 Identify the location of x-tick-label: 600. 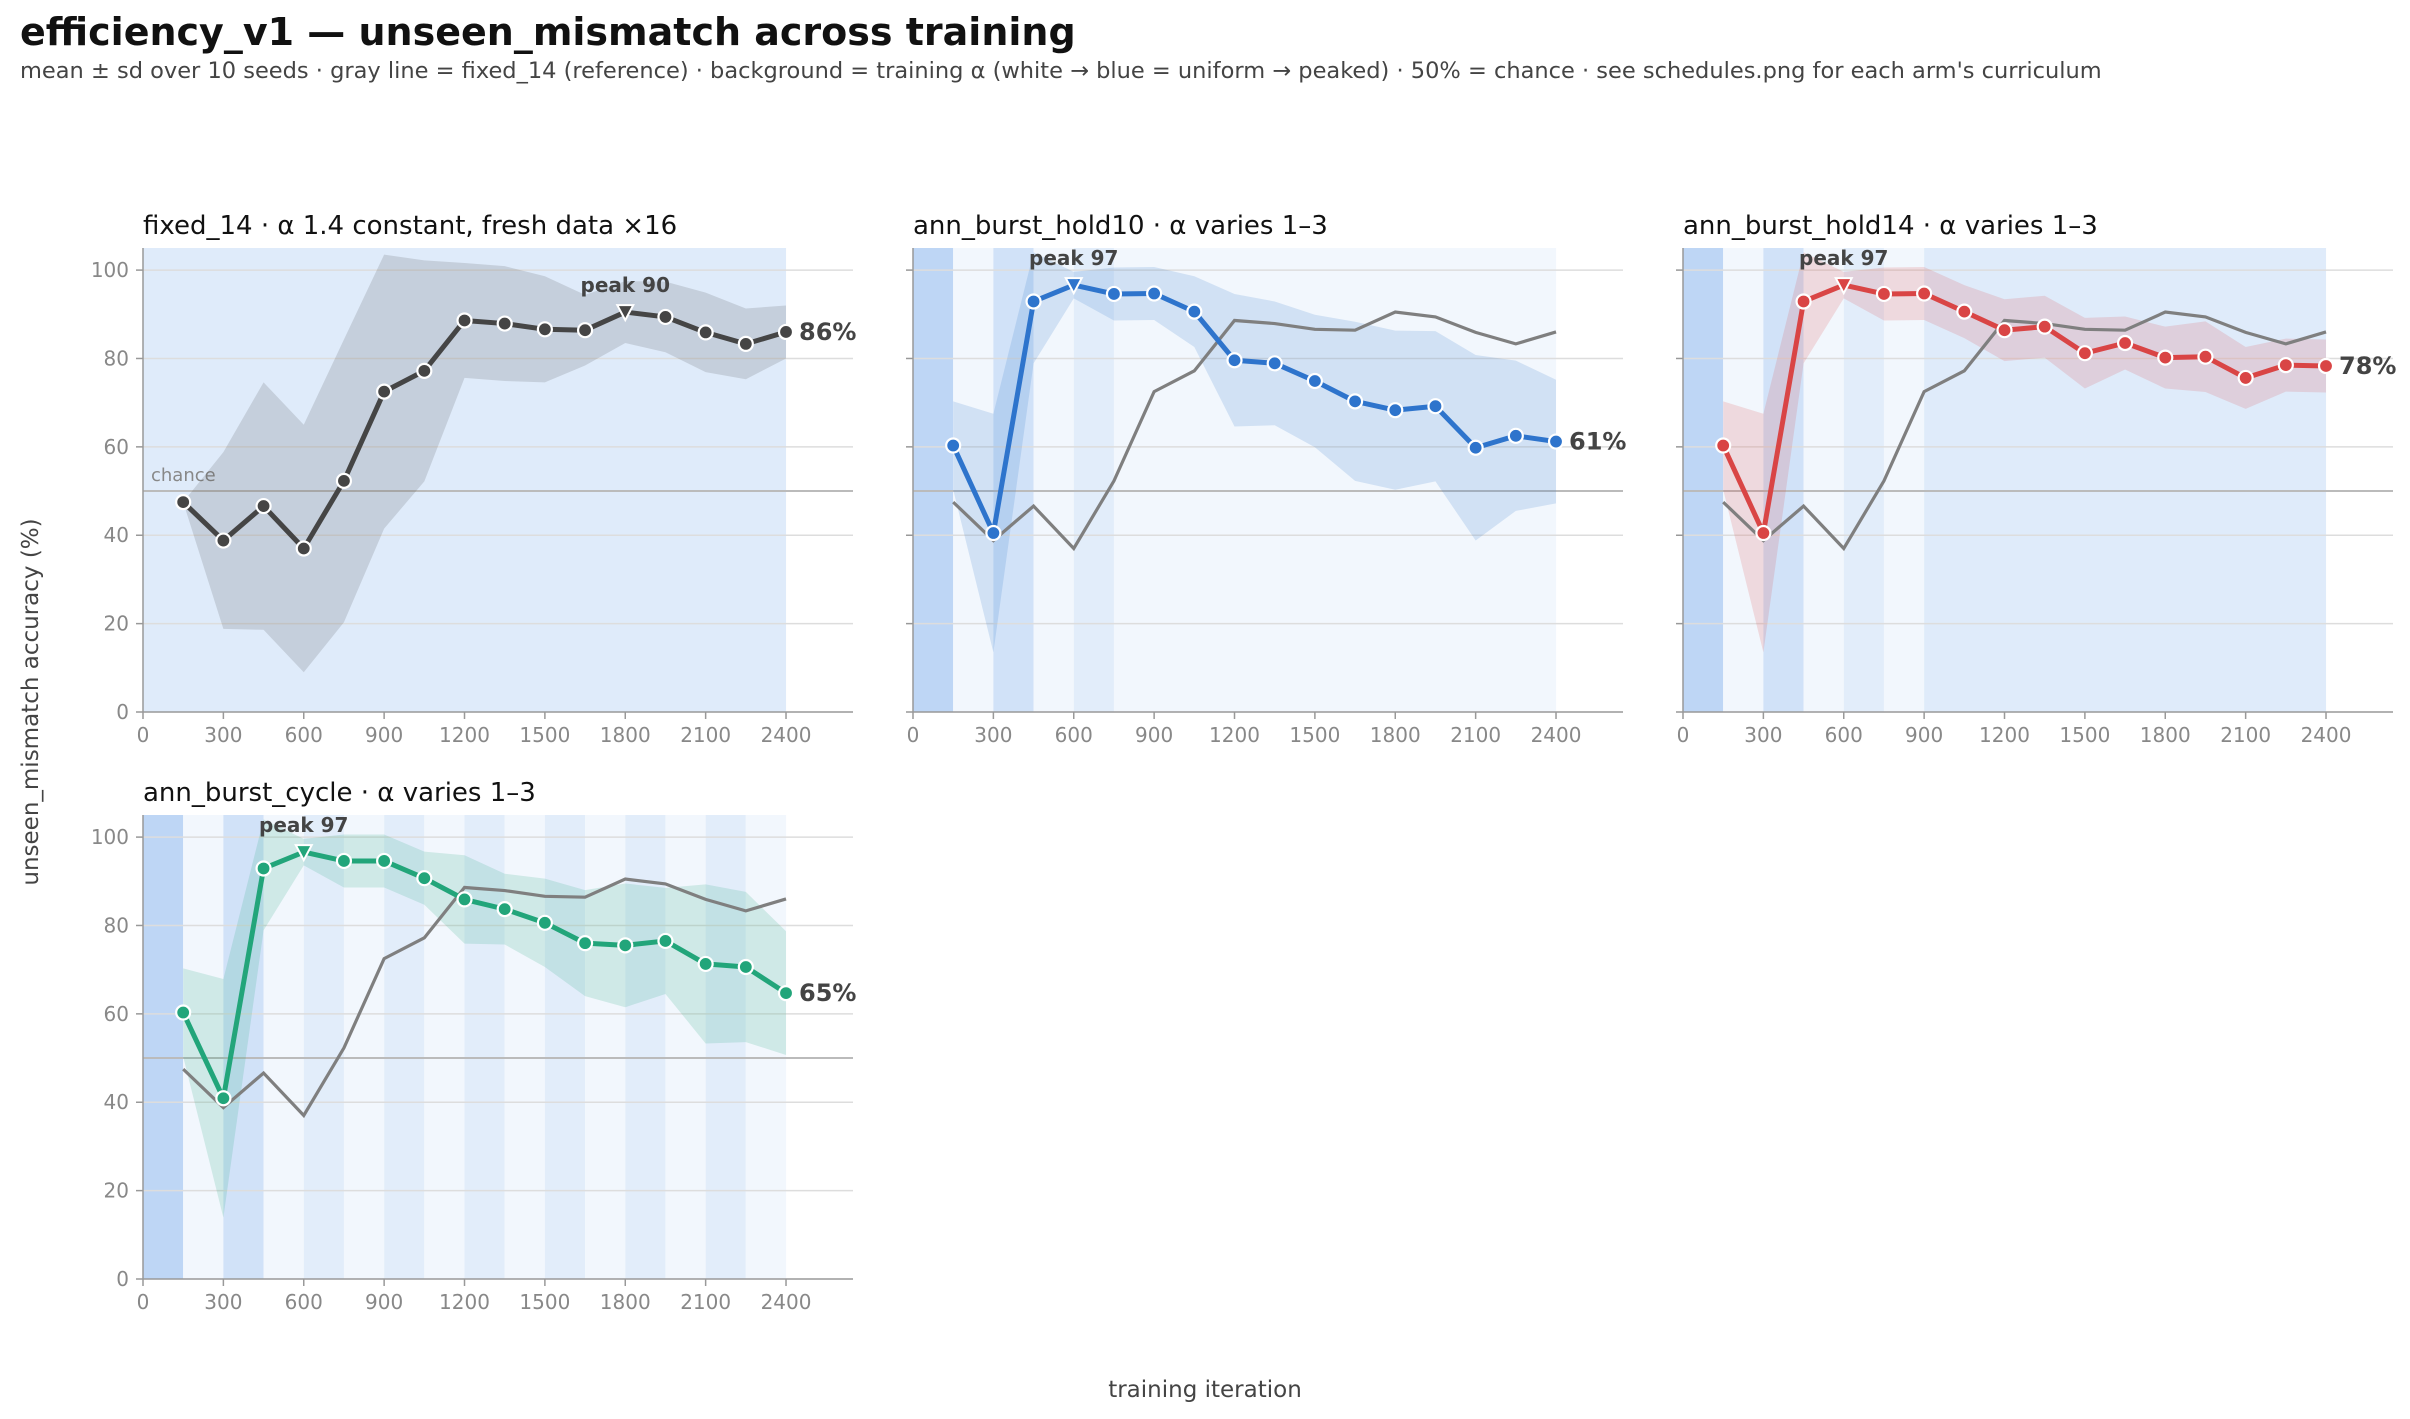
(1074, 735).